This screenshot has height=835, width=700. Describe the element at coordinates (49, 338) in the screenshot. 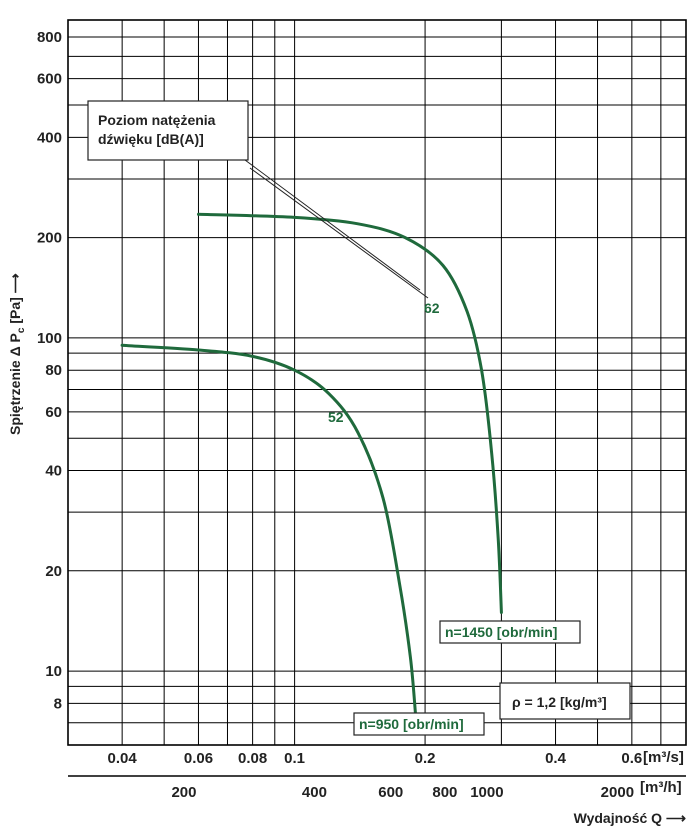

I see `y-tick-label: 100` at that location.